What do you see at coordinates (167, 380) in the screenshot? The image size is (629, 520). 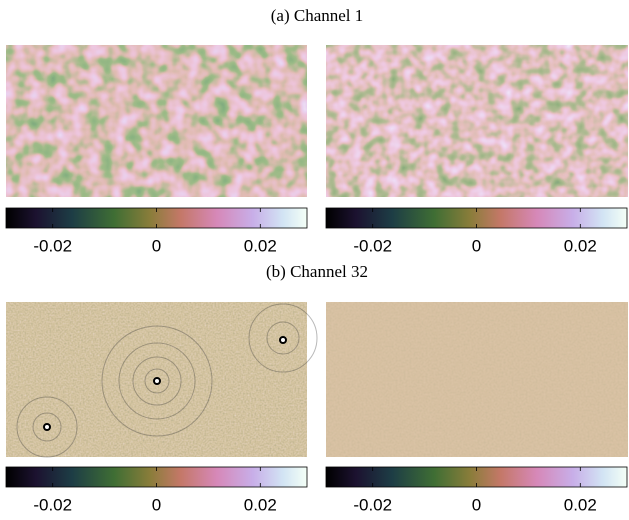 I see `ring-artifacts` at bounding box center [167, 380].